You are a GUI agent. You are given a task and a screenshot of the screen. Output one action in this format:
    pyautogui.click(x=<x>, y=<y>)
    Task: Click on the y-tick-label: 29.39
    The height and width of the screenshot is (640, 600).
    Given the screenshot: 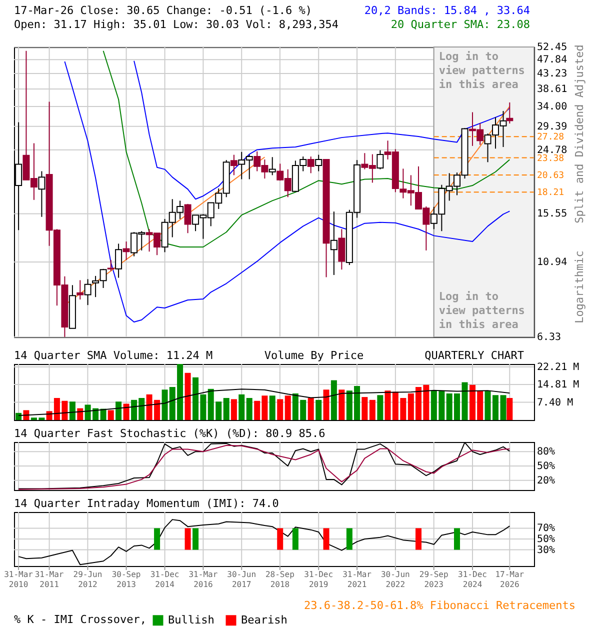 What is the action you would take?
    pyautogui.click(x=552, y=126)
    